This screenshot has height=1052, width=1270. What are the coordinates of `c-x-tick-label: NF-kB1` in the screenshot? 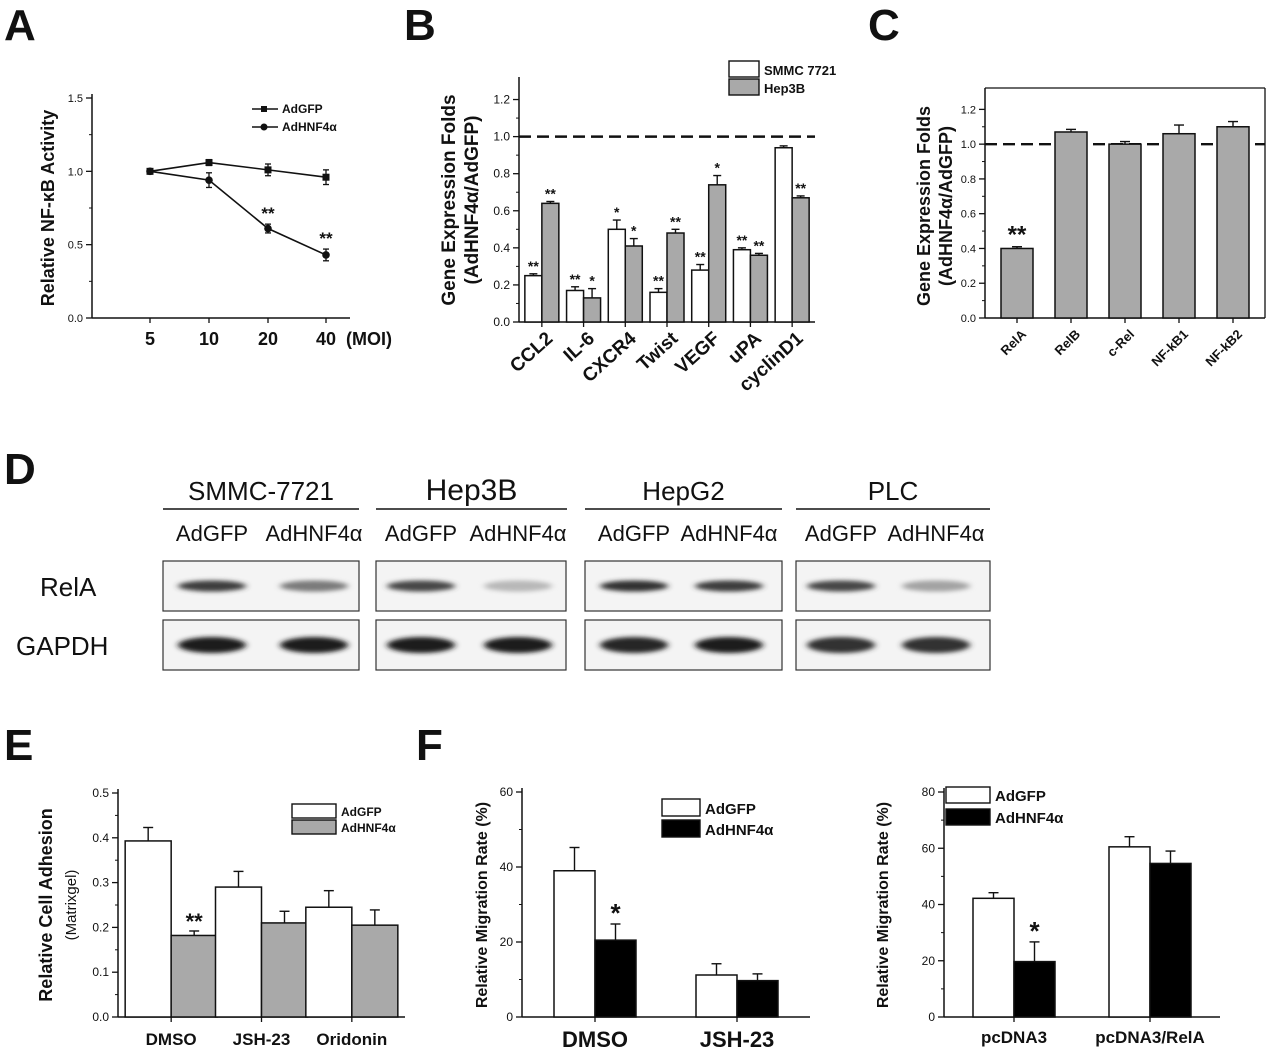 It's located at (1169, 348).